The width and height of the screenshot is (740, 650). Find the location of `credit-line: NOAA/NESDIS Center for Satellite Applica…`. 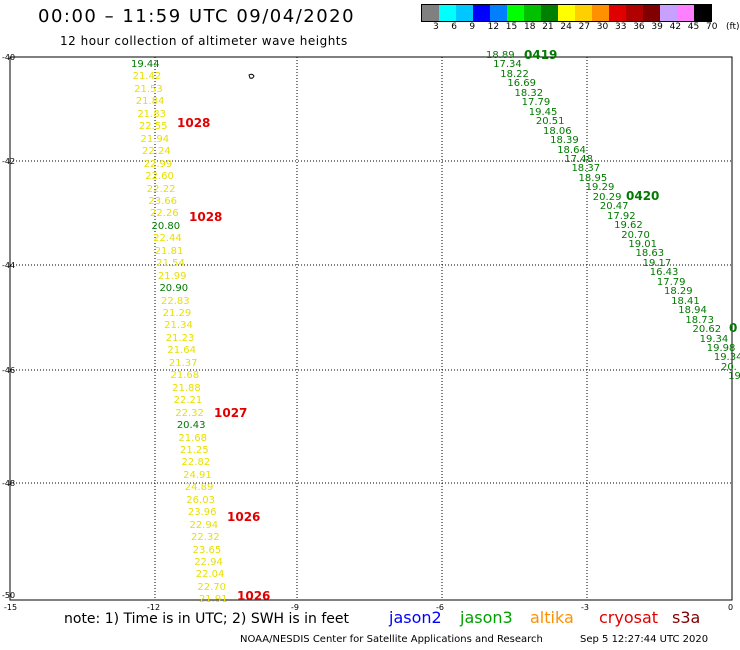

credit-line: NOAA/NESDIS Center for Satellite Applica… is located at coordinates (391, 639).